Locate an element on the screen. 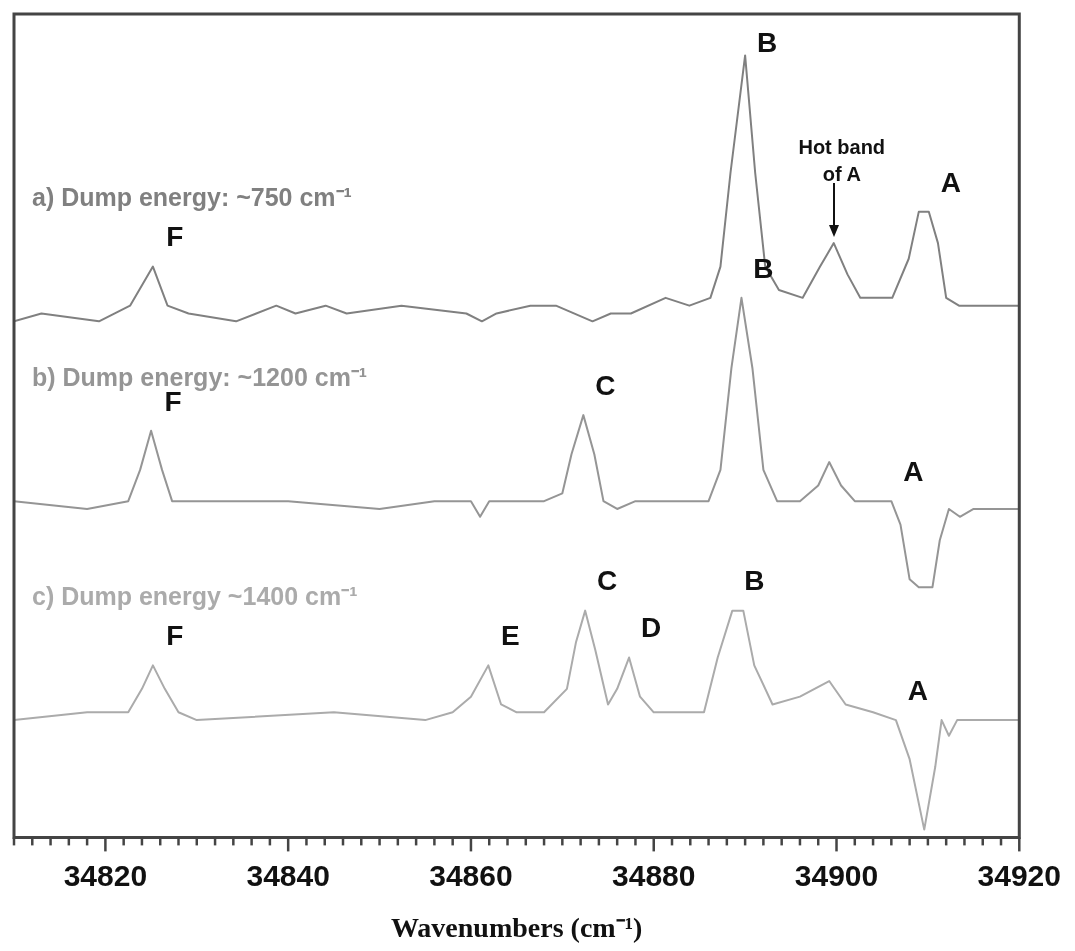 This screenshot has width=1075, height=951. x-tick-label: 34840 is located at coordinates (288, 875).